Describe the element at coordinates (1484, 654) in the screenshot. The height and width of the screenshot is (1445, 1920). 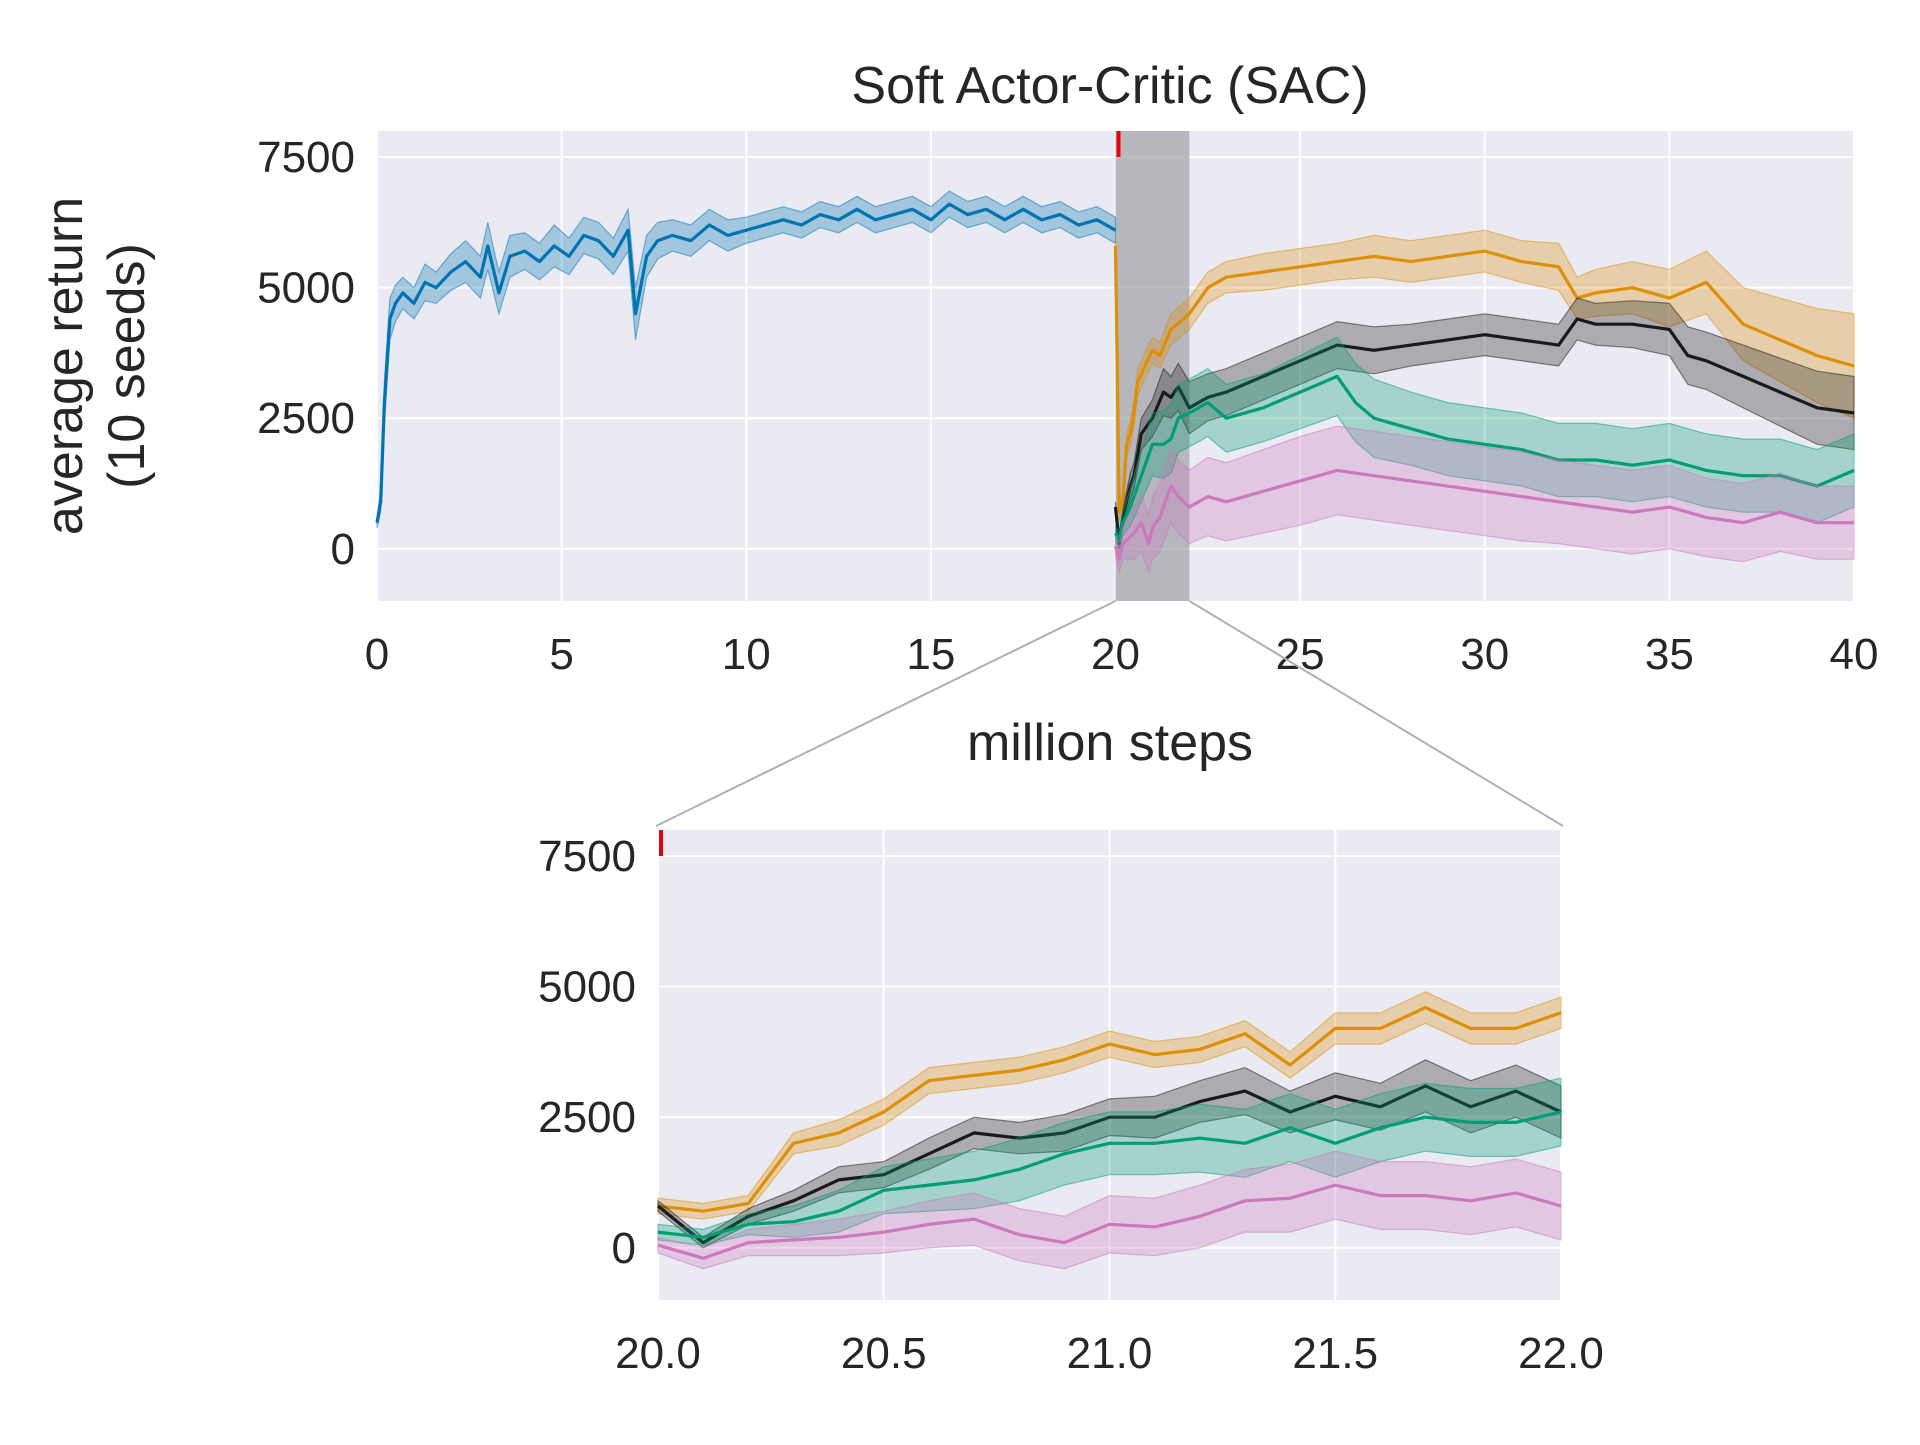
I see `main-x-tick-label: 30` at that location.